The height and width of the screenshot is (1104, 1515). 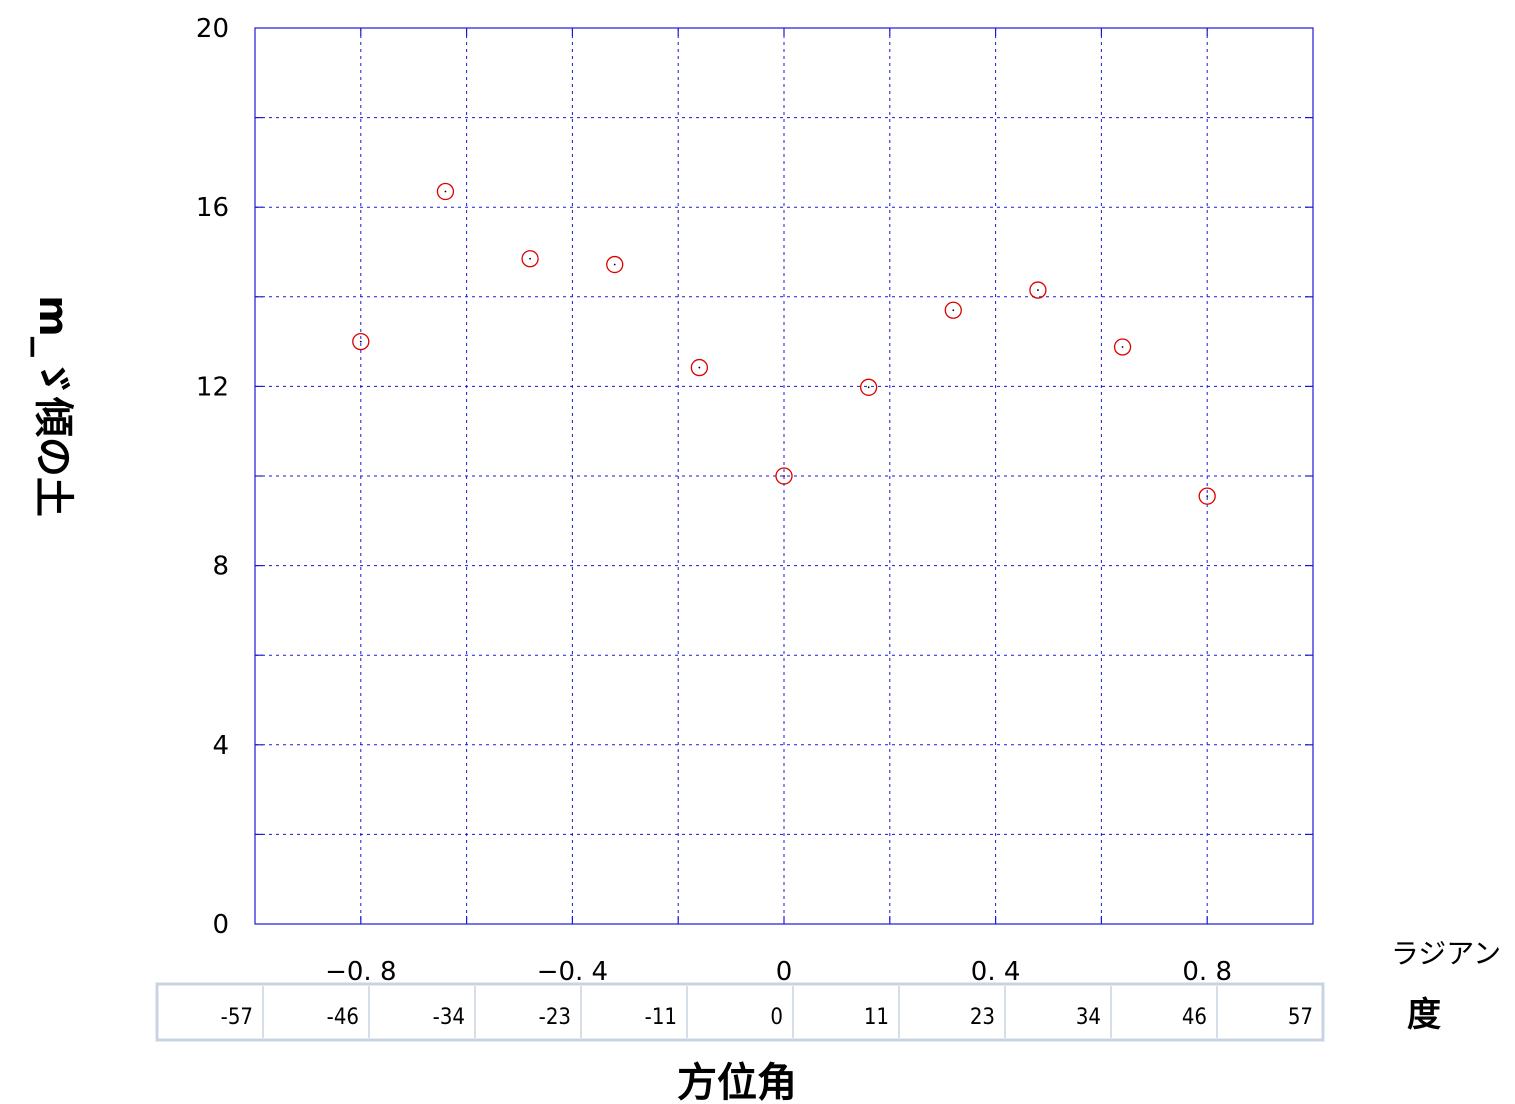 I want to click on degree-scale-frame, so click(x=740, y=1012).